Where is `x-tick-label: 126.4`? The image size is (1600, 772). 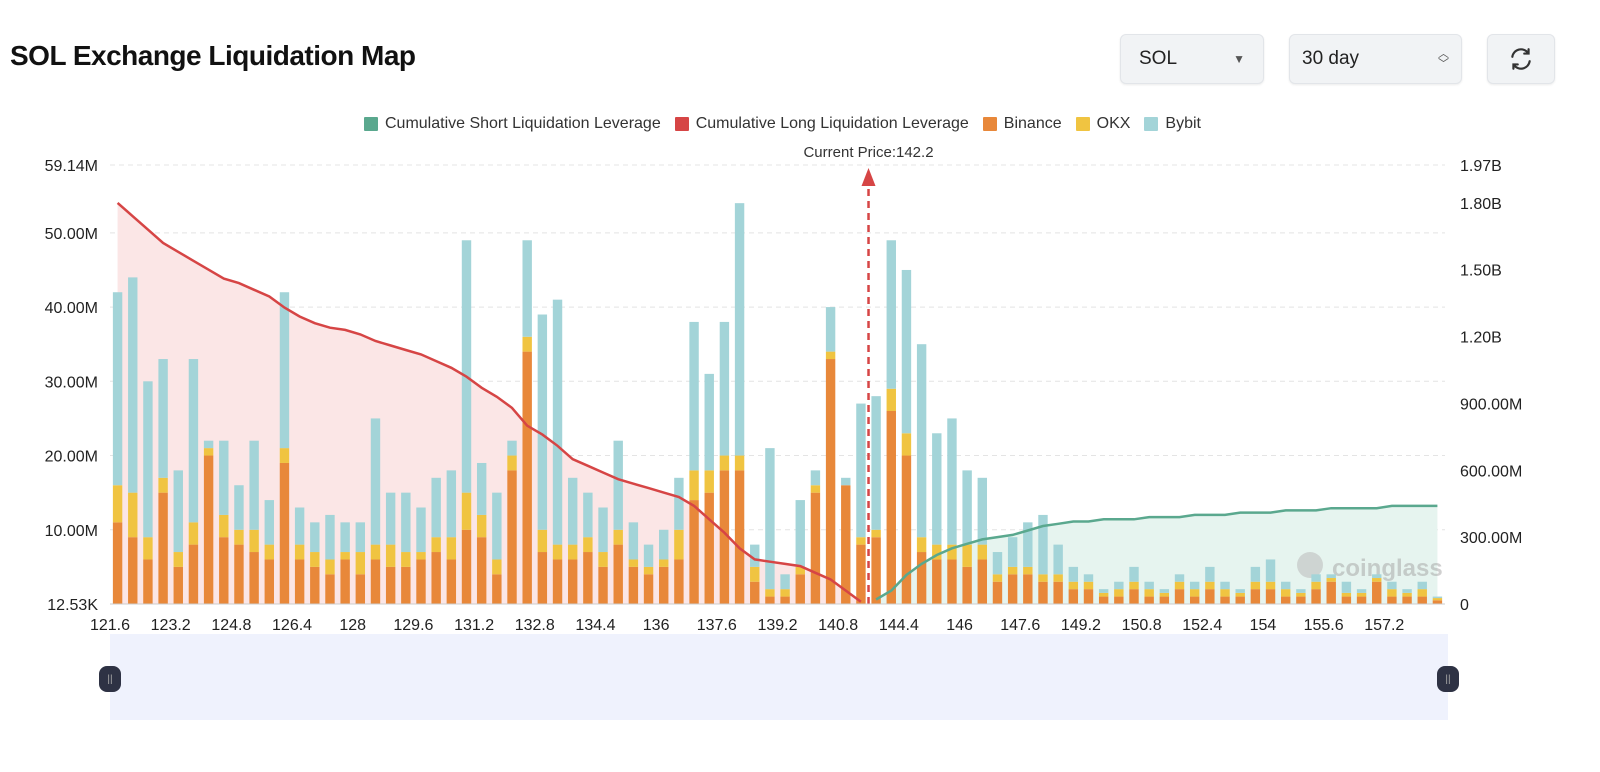 x-tick-label: 126.4 is located at coordinates (292, 625).